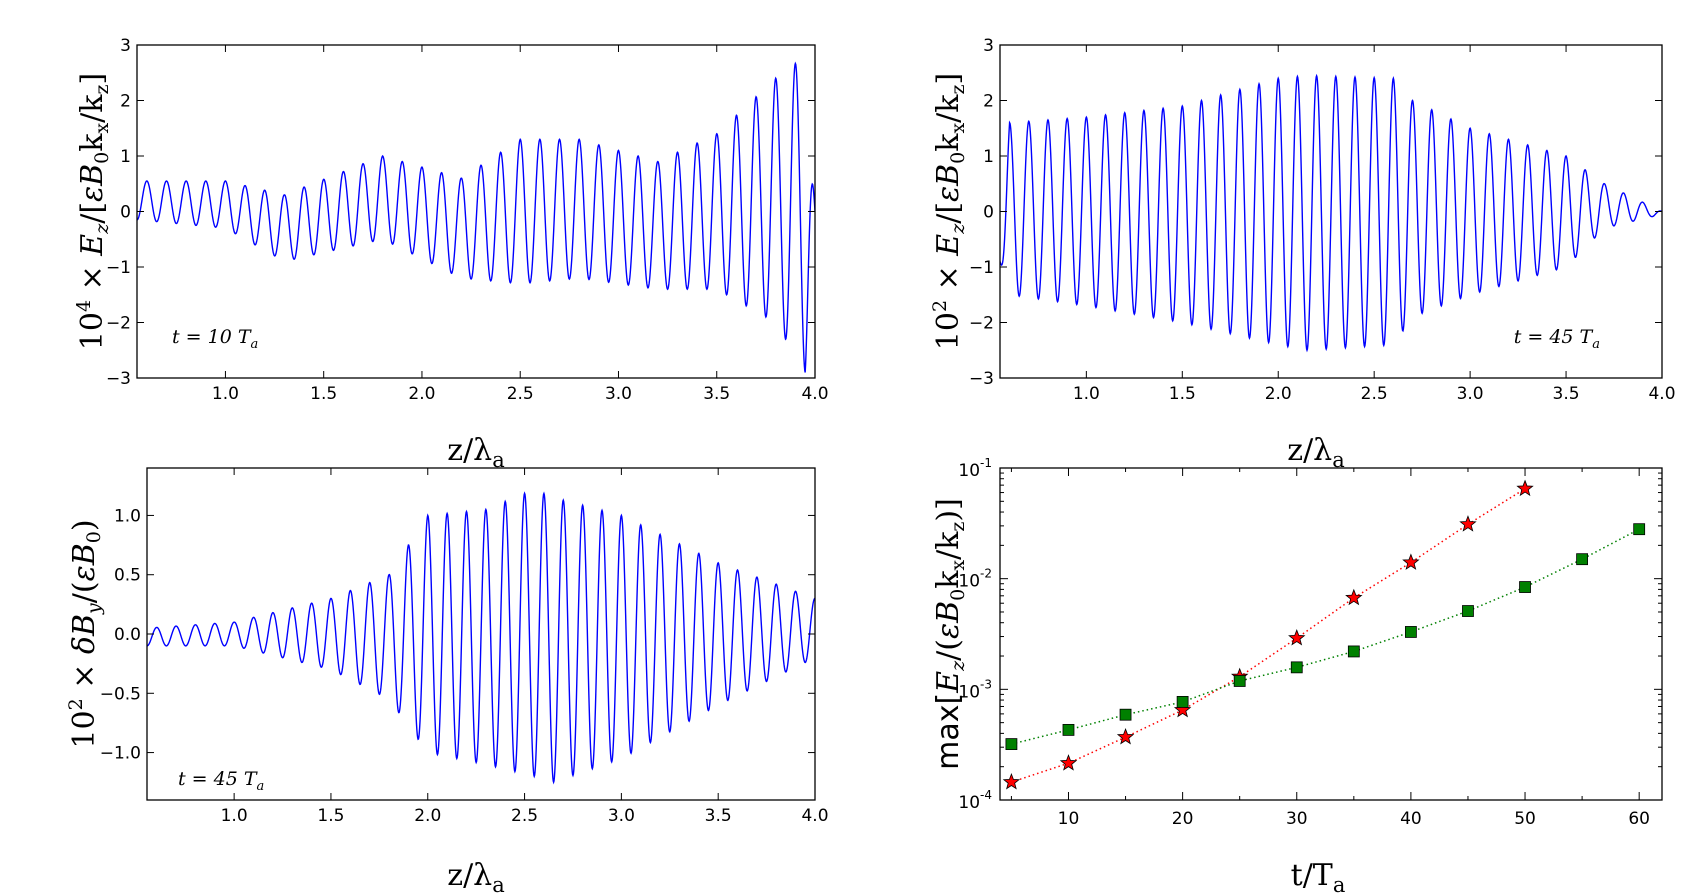  What do you see at coordinates (1183, 819) in the screenshot?
I see `x-tick-label: 20` at bounding box center [1183, 819].